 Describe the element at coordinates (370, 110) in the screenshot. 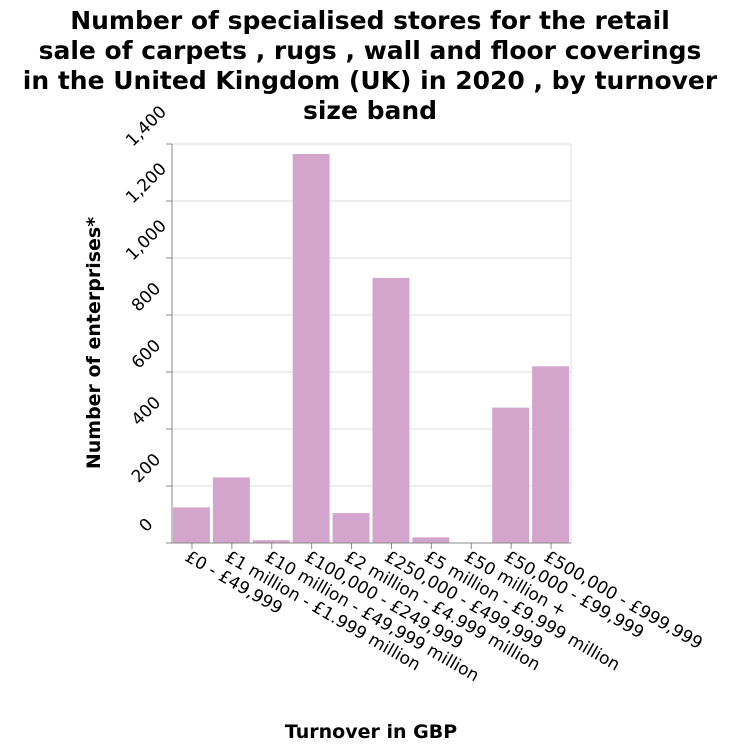

I see `chart-title-line: size band` at that location.